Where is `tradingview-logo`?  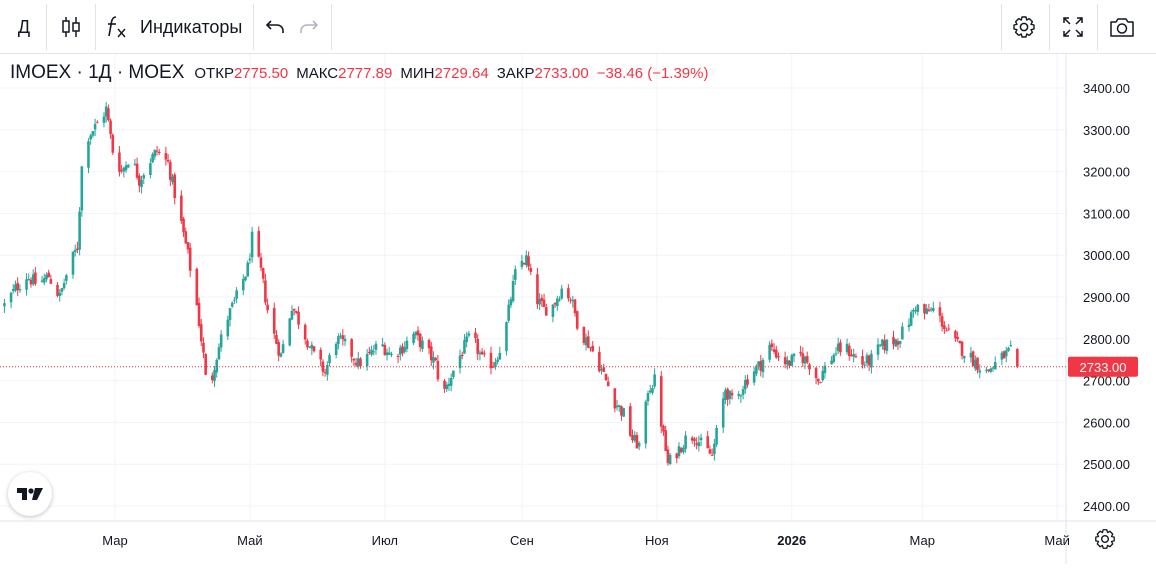 tradingview-logo is located at coordinates (30, 494).